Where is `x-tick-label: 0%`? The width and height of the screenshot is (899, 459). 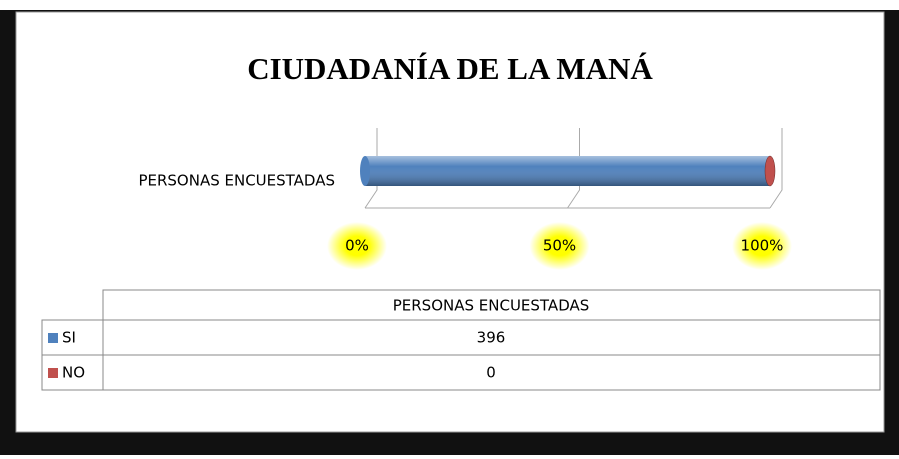
x-tick-label: 0% is located at coordinates (357, 246).